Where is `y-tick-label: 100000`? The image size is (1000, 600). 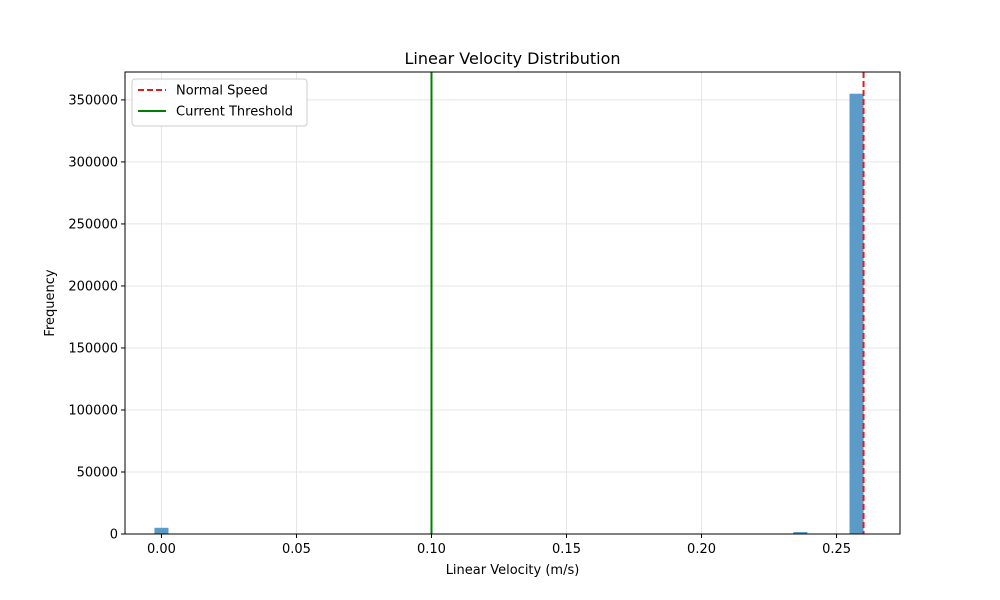
y-tick-label: 100000 is located at coordinates (93, 410).